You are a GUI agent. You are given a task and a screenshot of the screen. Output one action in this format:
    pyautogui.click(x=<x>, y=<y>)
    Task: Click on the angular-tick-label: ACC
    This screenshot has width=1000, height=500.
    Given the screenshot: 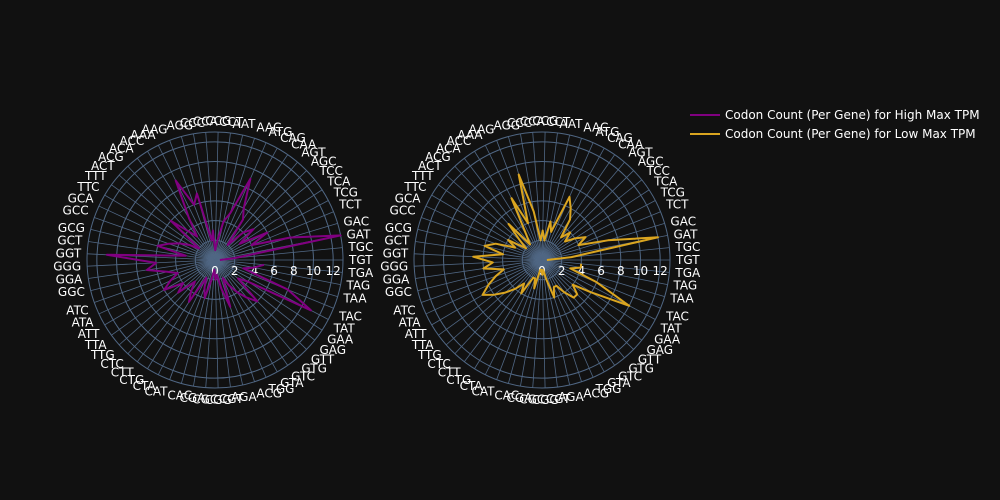 What is the action you would take?
    pyautogui.click(x=459, y=141)
    